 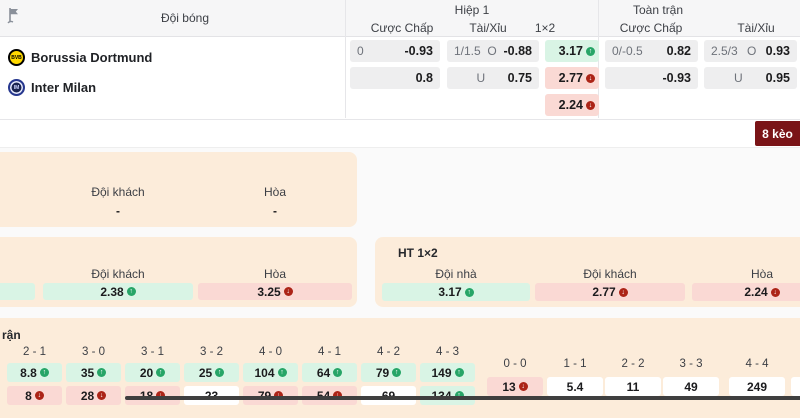 I want to click on draw-score-header: 1 - 1, so click(x=575, y=364).